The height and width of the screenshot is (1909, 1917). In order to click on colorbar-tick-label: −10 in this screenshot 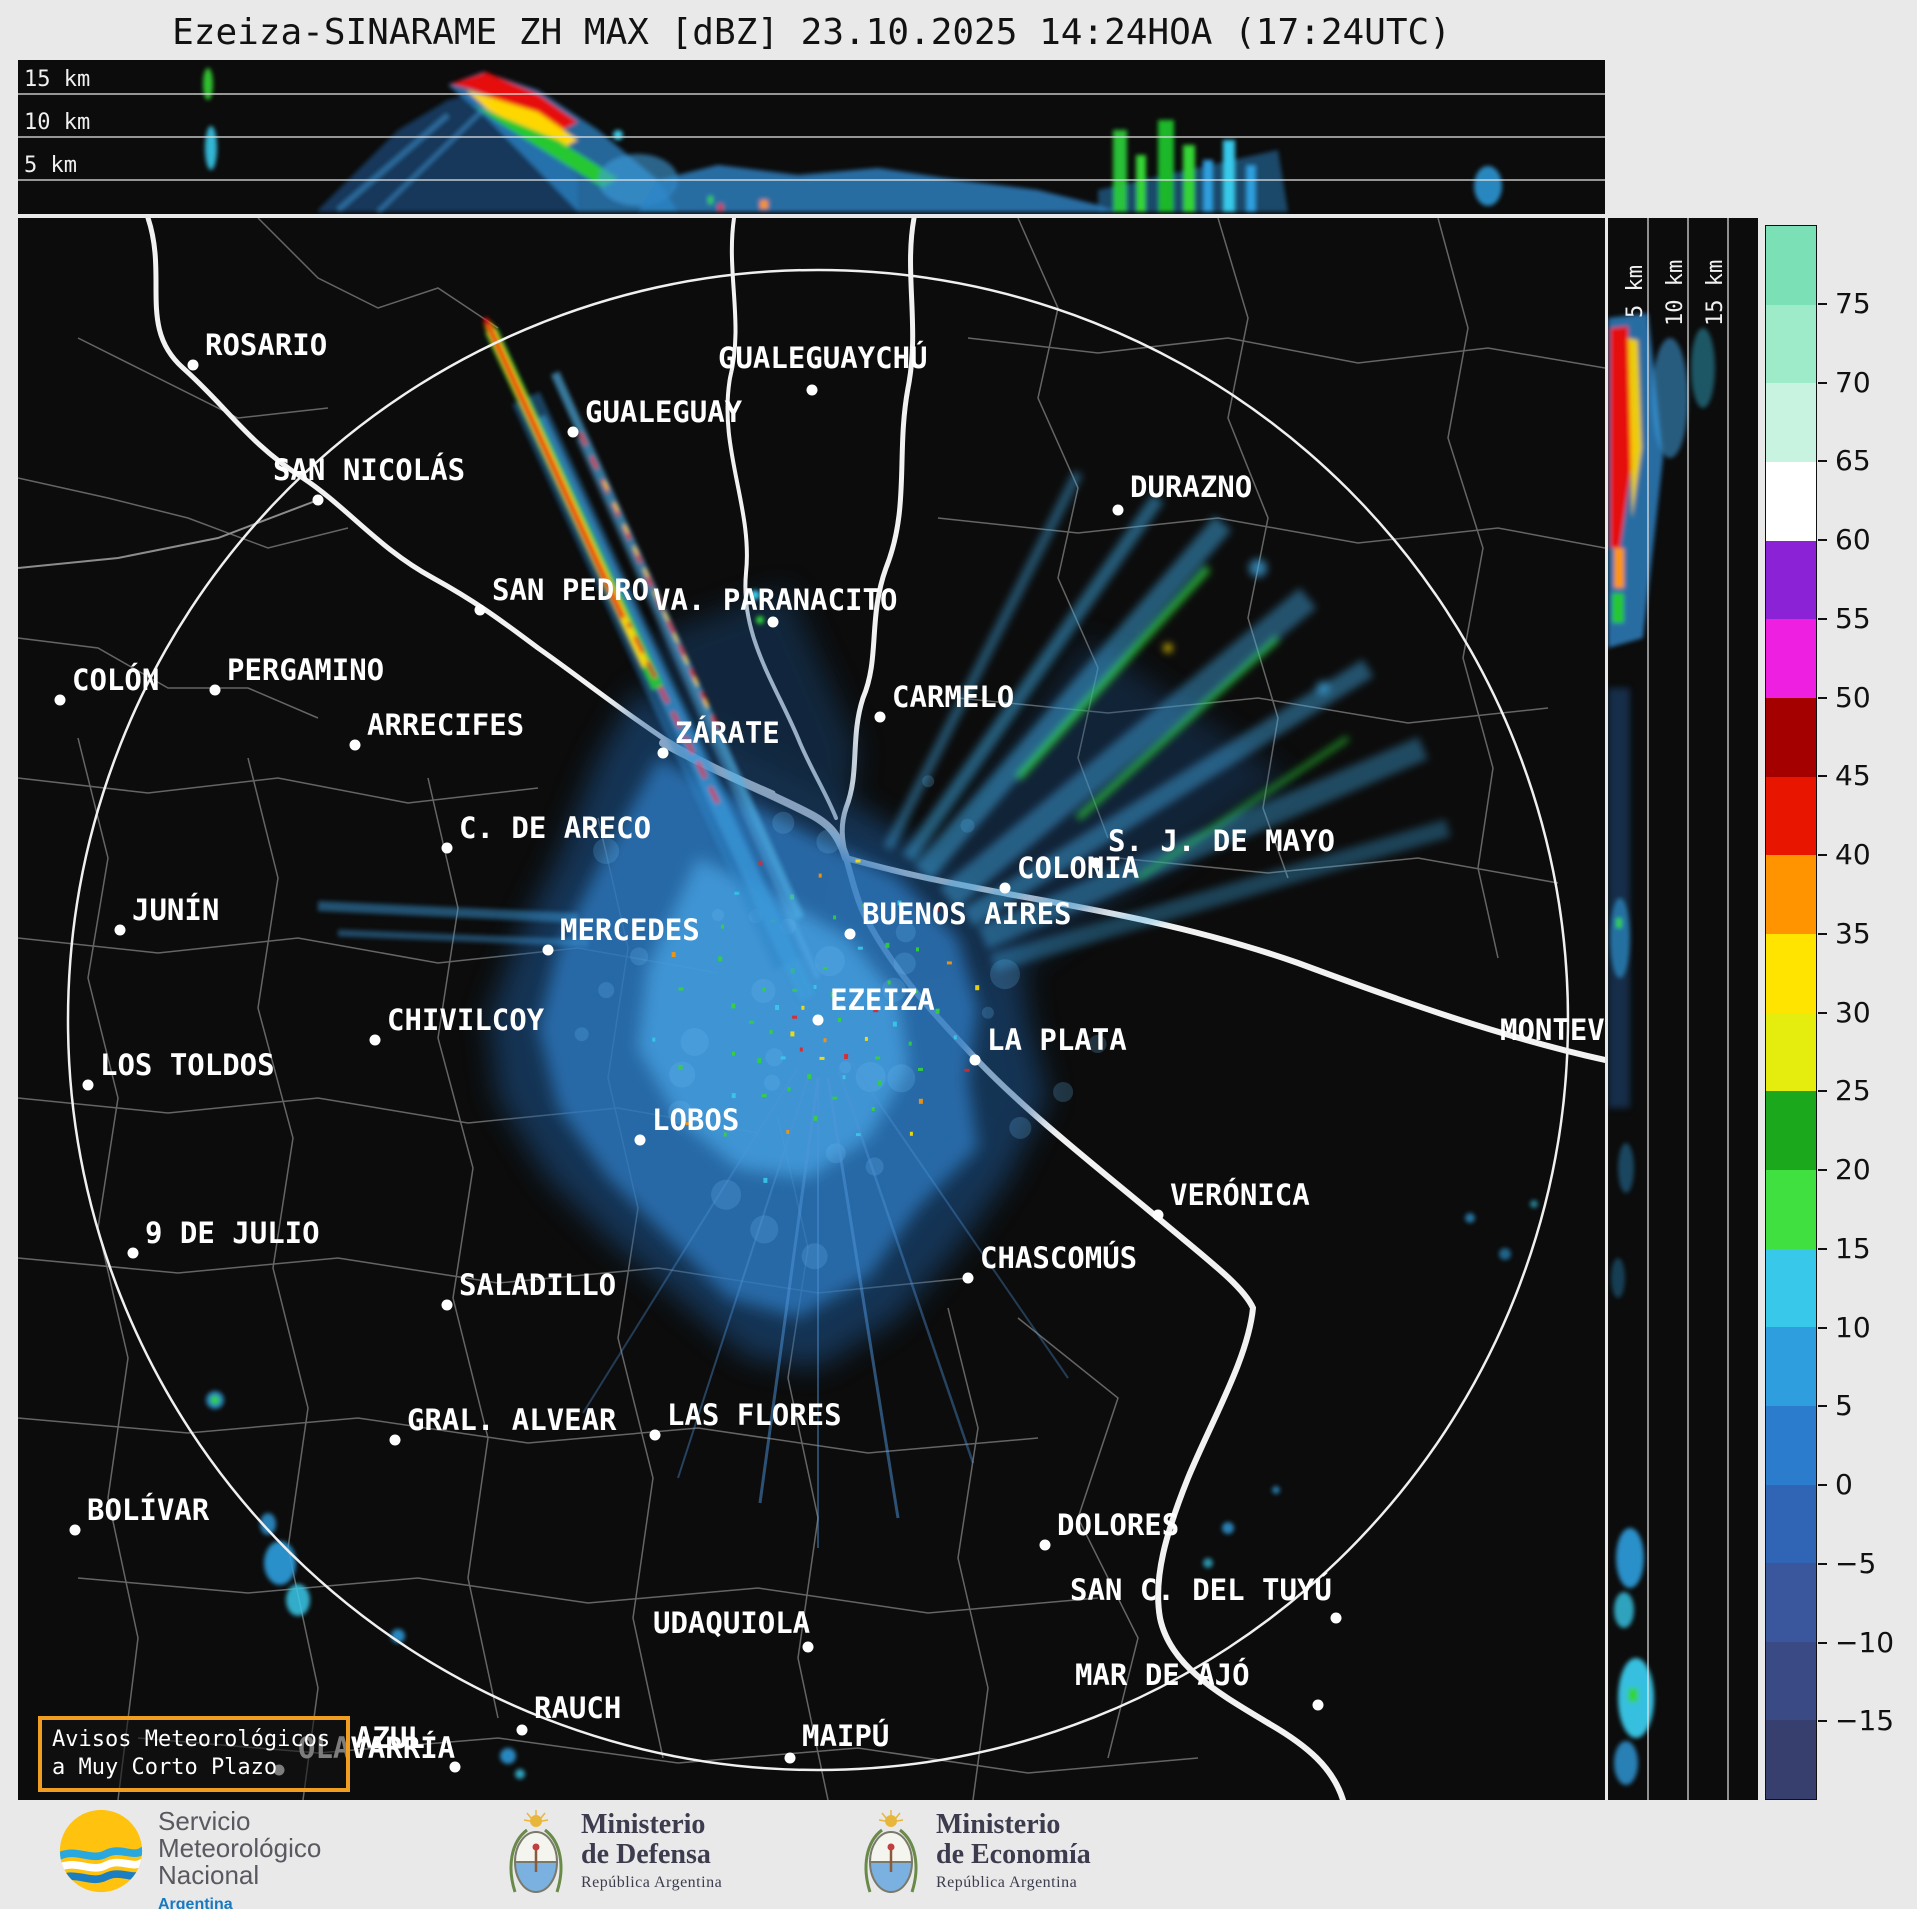, I will do `click(1865, 1642)`.